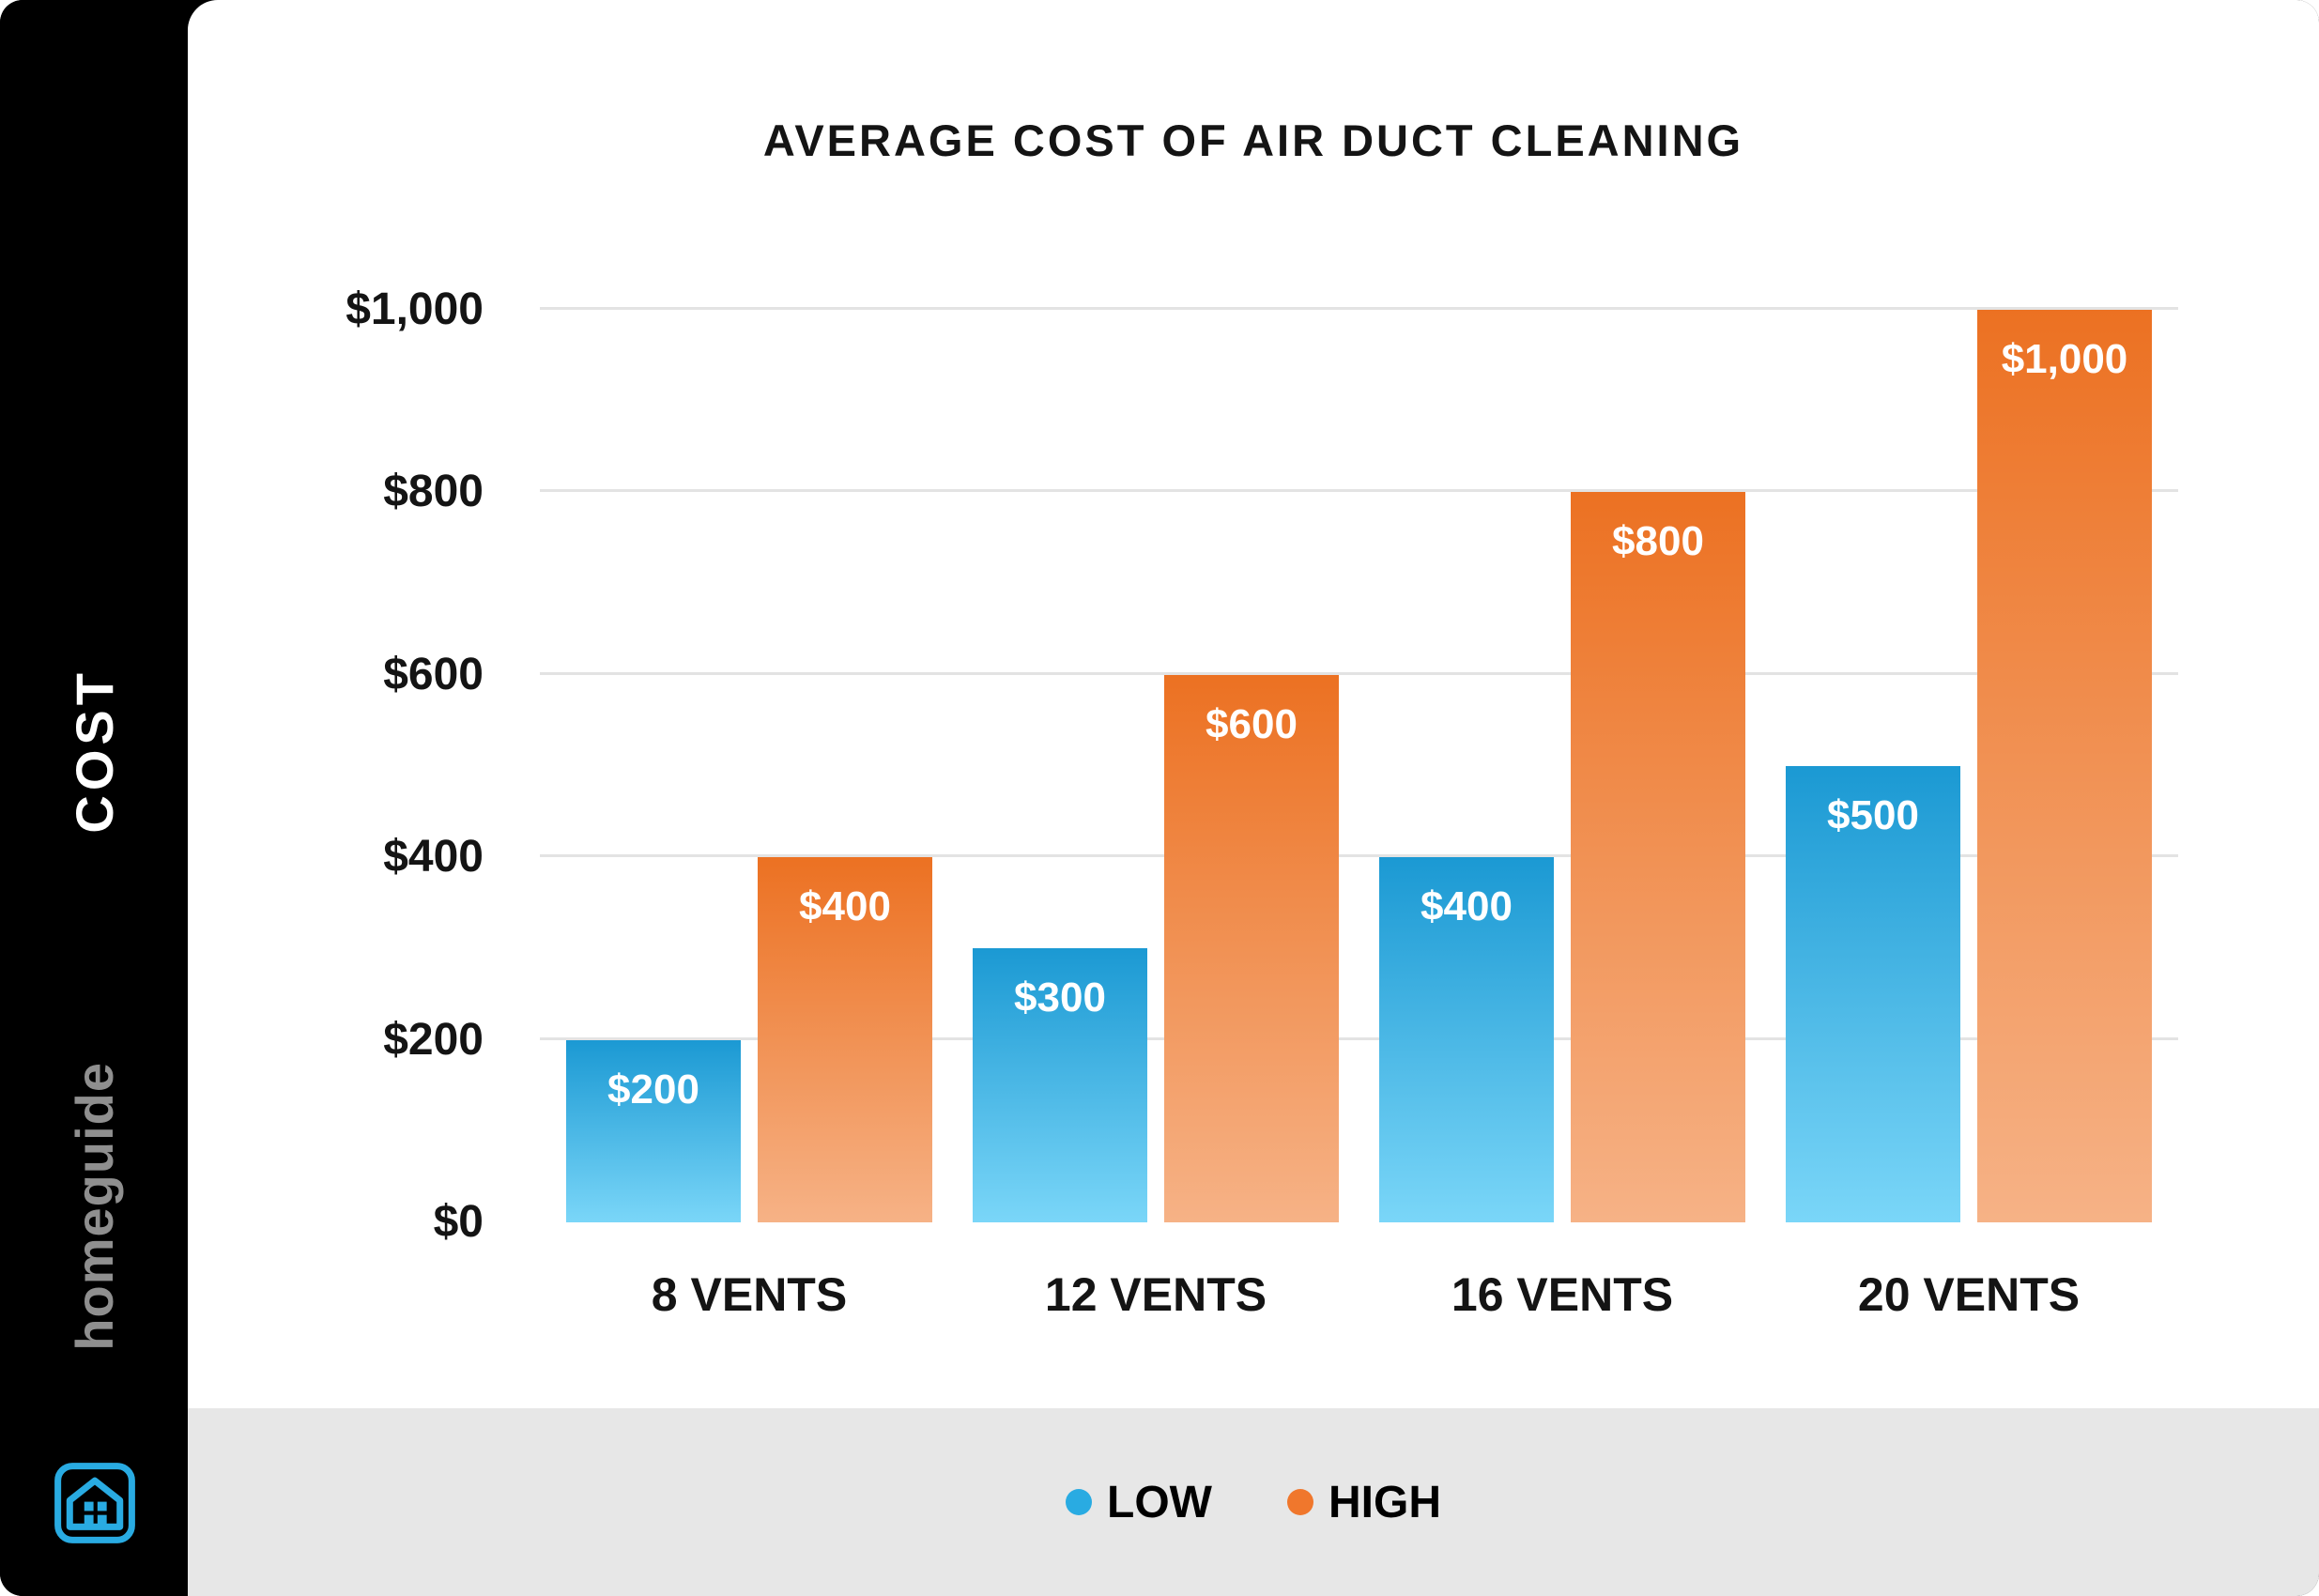  Describe the element at coordinates (1060, 997) in the screenshot. I see `bar-value-label: $300` at that location.